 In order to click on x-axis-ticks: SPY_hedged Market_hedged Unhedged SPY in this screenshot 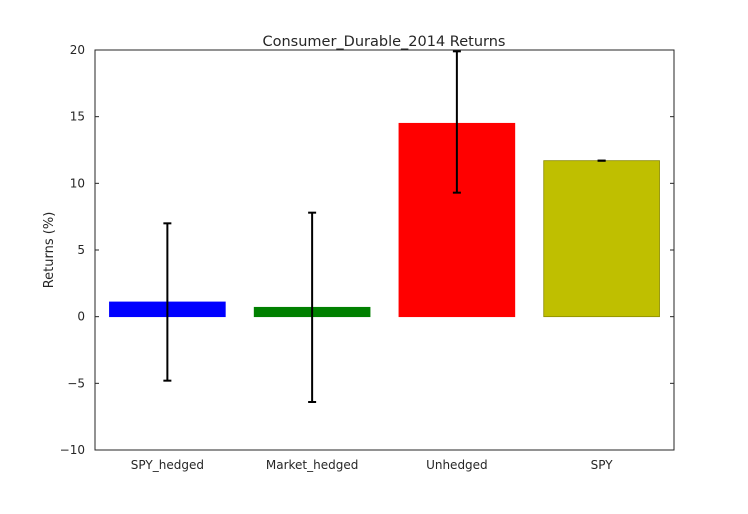, I will do `click(372, 465)`.